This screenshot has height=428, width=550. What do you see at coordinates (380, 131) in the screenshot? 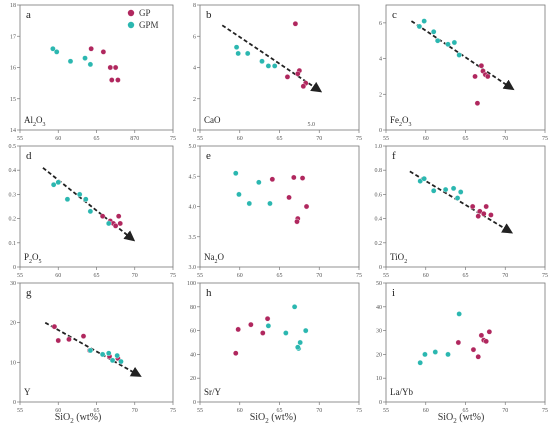
I see `y-tick-label: 0` at bounding box center [380, 131].